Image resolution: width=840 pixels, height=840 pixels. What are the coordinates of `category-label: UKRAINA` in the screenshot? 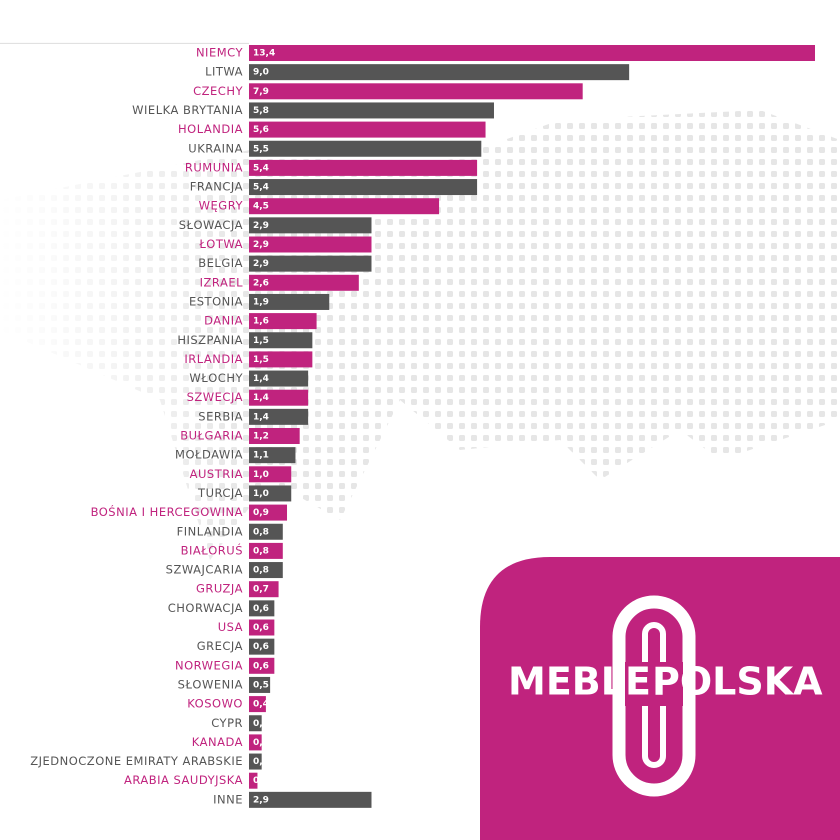 It's located at (215, 148).